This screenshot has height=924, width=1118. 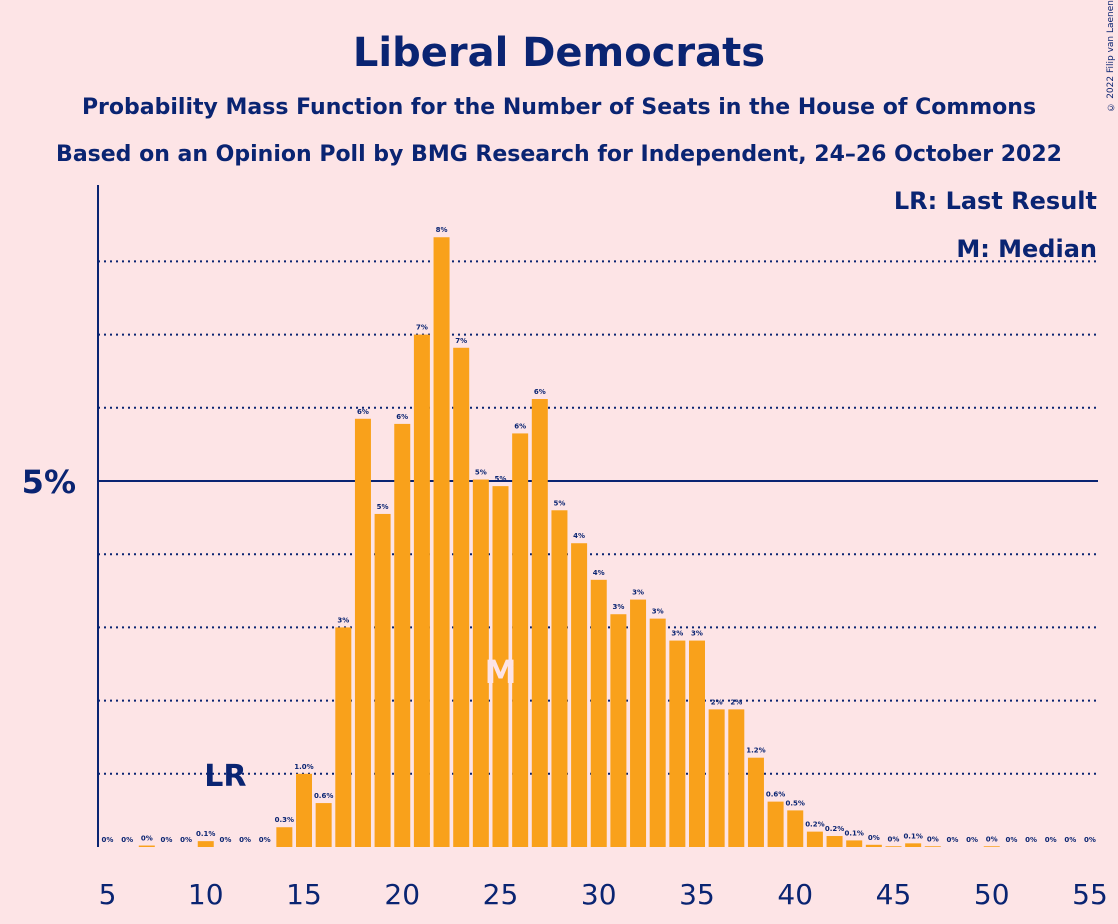 I want to click on x-tick-label-5: 5, so click(x=108, y=894).